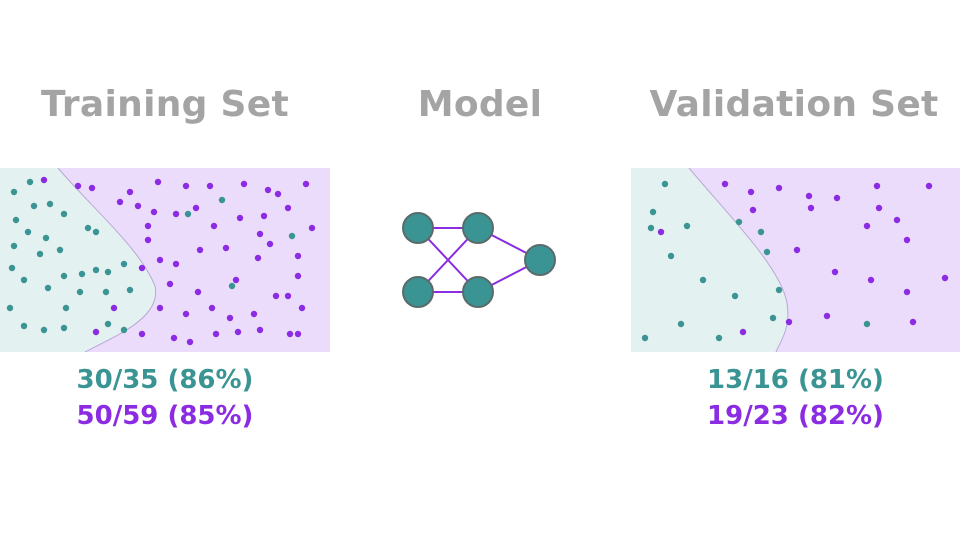 This screenshot has height=540, width=960. I want to click on validation-teal-score: 13/16 (81%), so click(795, 380).